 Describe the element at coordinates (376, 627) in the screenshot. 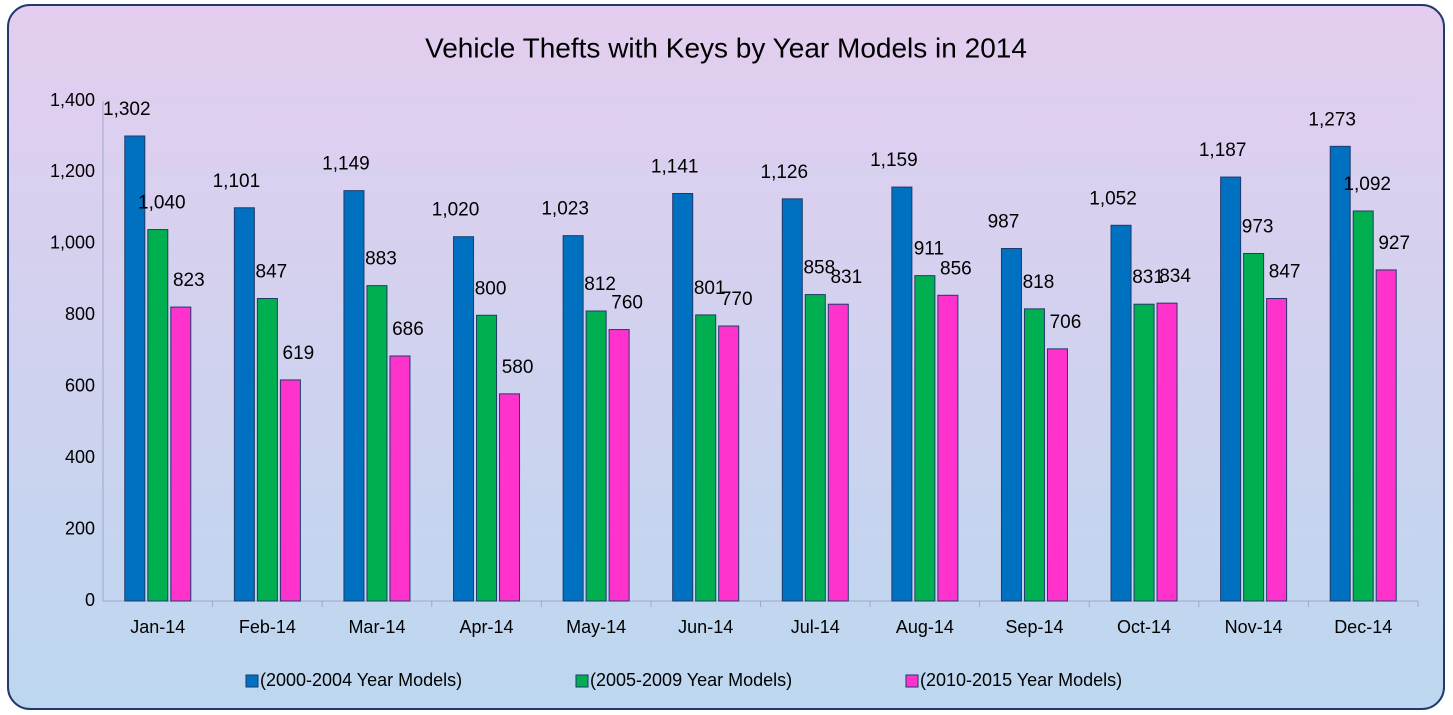

I see `x-tick-label: Mar-14` at that location.